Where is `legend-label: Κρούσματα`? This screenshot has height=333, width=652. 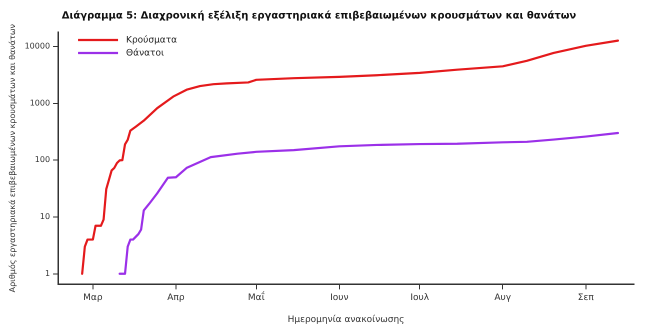 legend-label: Κρούσματα is located at coordinates (152, 40).